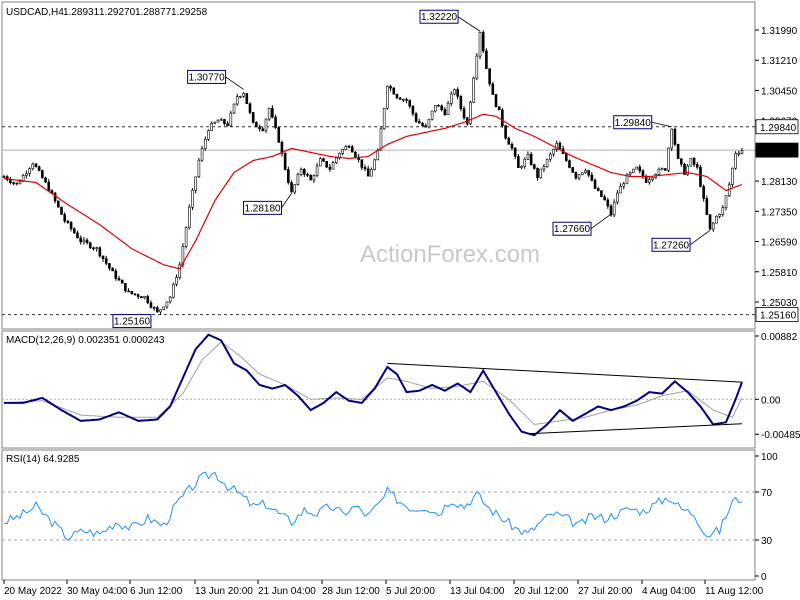 This screenshot has width=800, height=600. I want to click on macd-trendline, so click(635, 429).